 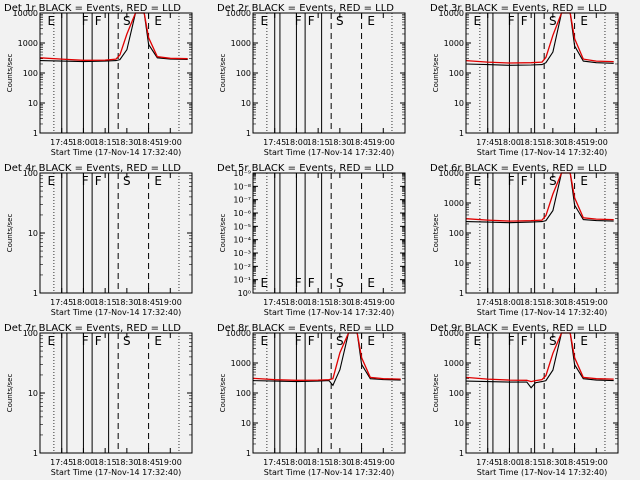 What do you see at coordinates (305, 168) in the screenshot?
I see `panel-title: Det 5r BLACK = Events, RED = LLD` at bounding box center [305, 168].